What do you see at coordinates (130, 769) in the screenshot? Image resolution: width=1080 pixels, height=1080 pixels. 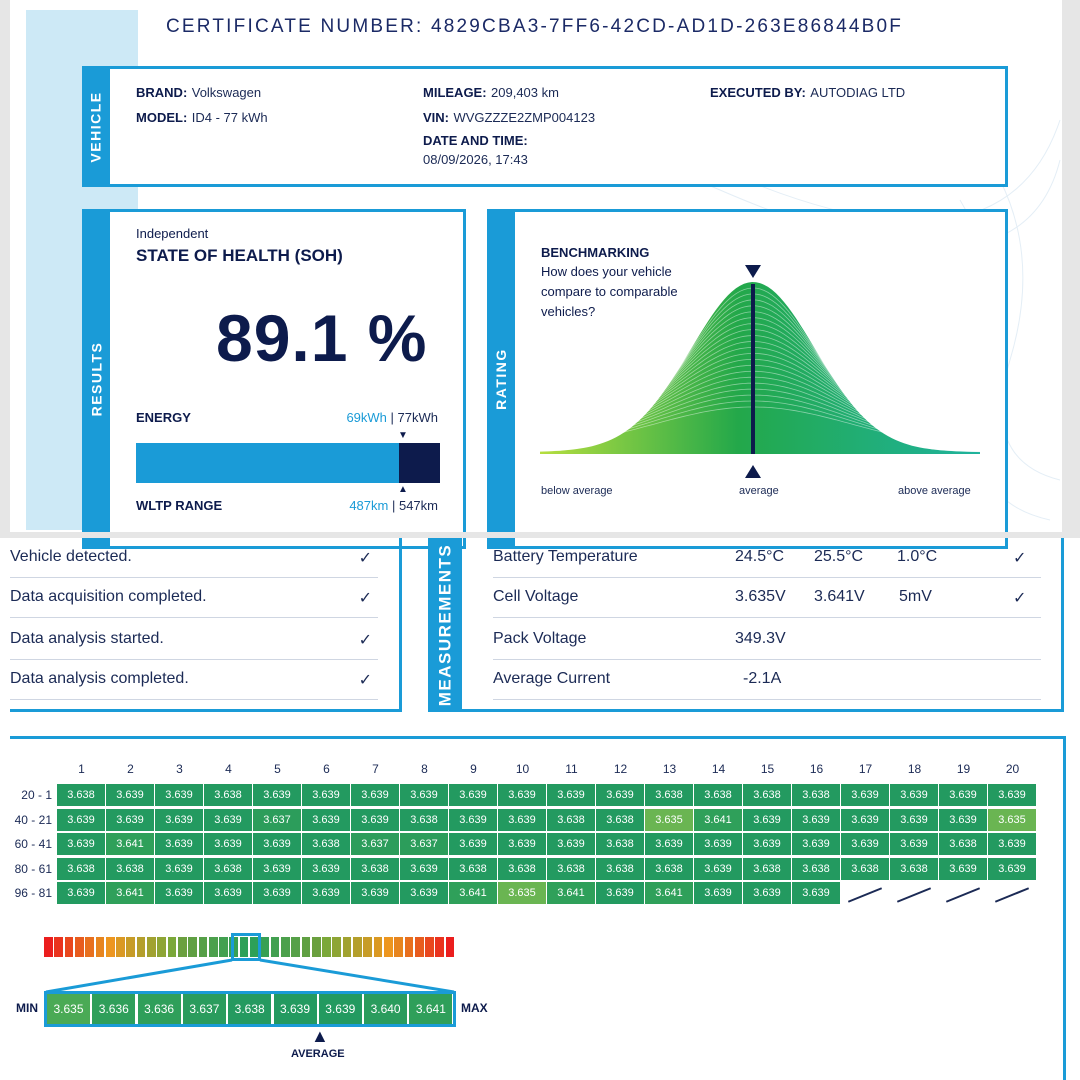 I see `column-header: 2` at bounding box center [130, 769].